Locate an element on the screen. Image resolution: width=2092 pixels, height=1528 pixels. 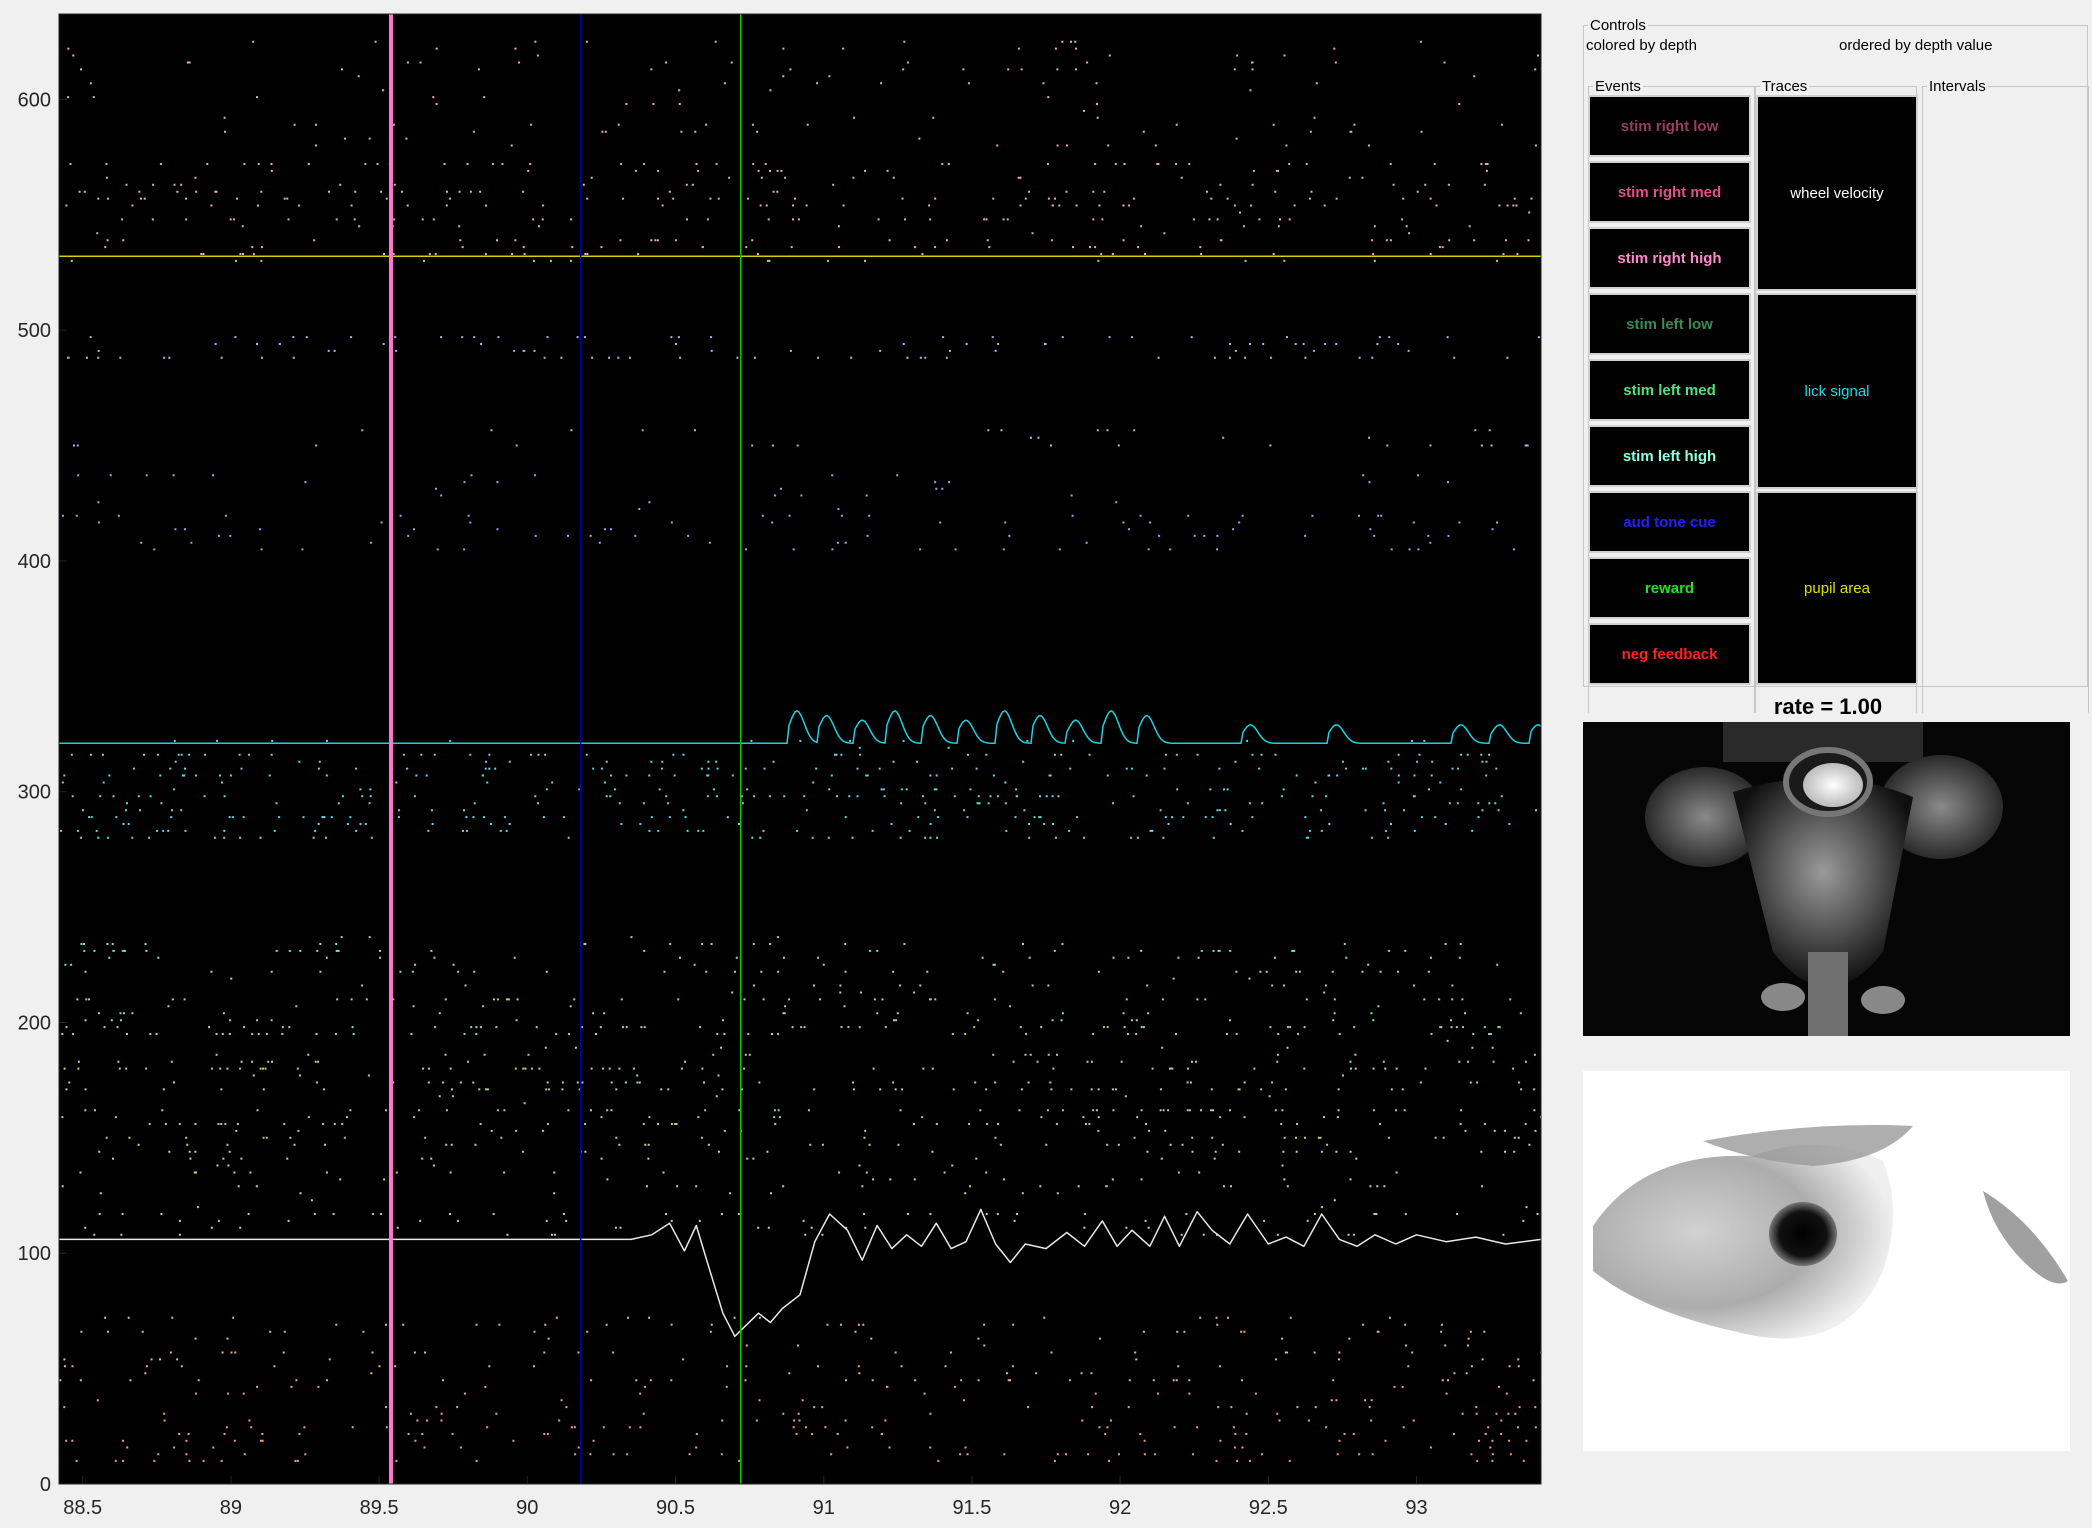
intervals-group: Intervals is located at coordinates (2005, 395).